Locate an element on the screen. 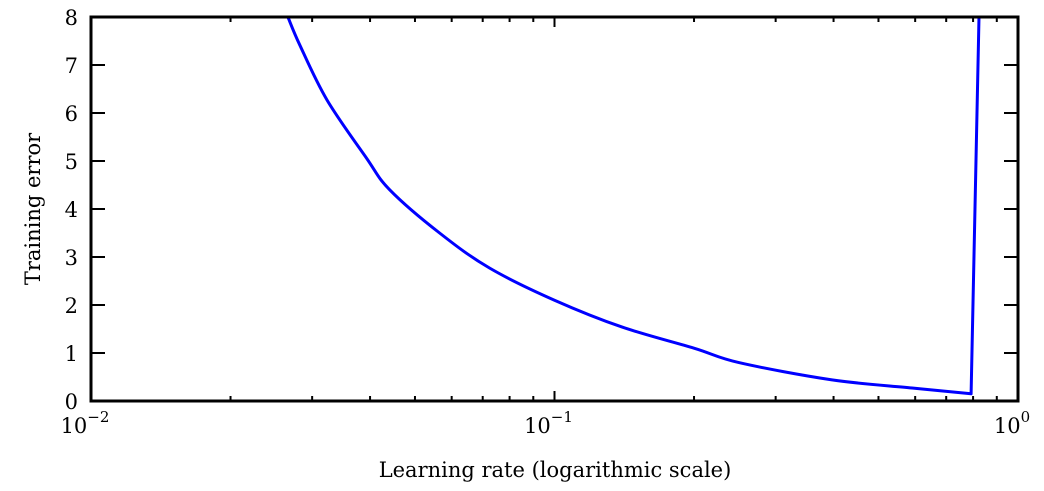  y-tick-label: 5 is located at coordinates (71, 162).